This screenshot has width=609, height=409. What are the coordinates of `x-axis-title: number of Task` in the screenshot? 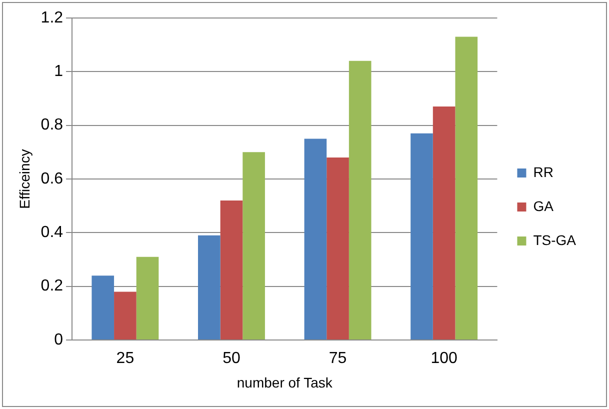 It's located at (285, 382).